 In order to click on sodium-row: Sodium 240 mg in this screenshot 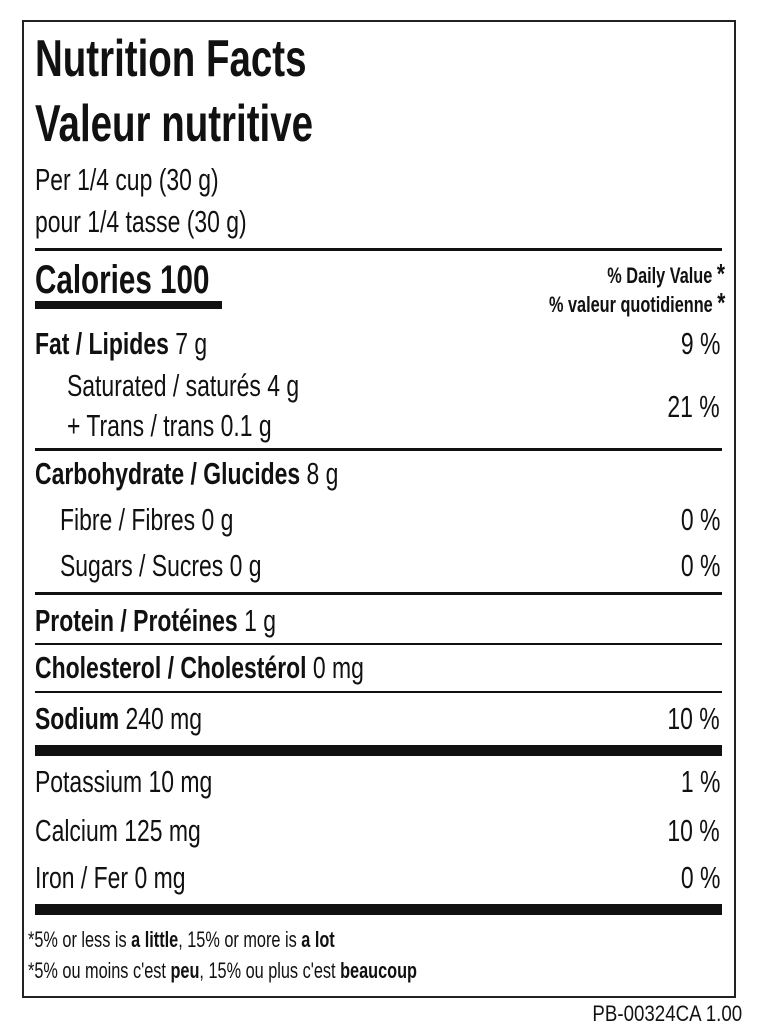, I will do `click(119, 718)`.